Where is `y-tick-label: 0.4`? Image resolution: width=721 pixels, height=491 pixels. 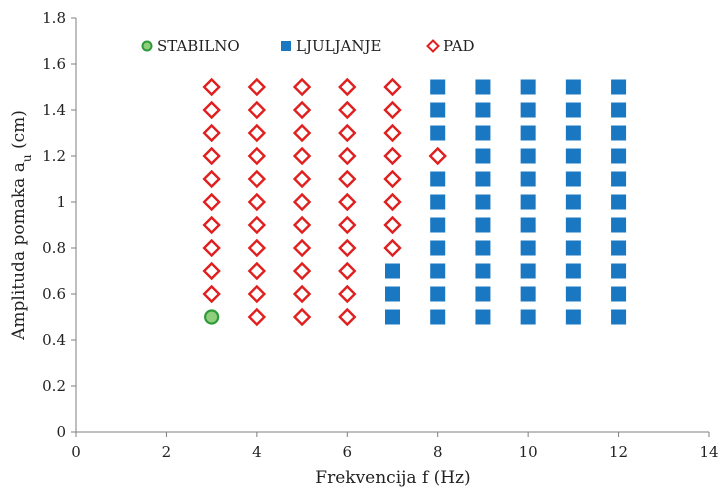
y-tick-label: 0.4 is located at coordinates (54, 340).